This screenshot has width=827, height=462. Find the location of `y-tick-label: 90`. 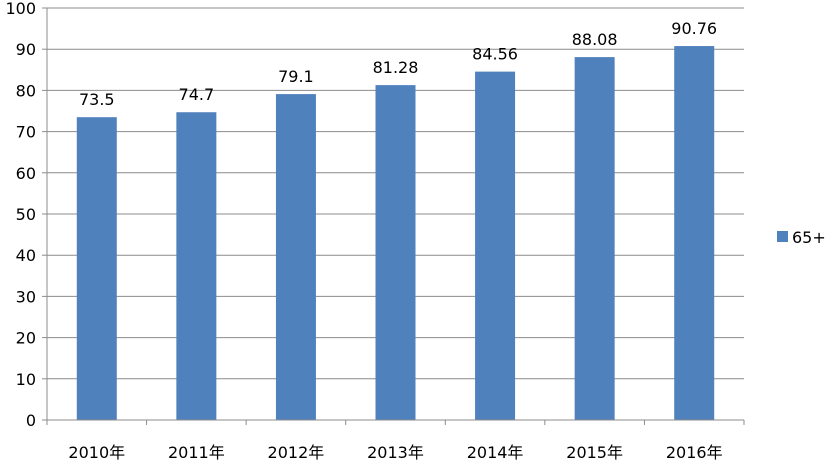

y-tick-label: 90 is located at coordinates (26, 49).